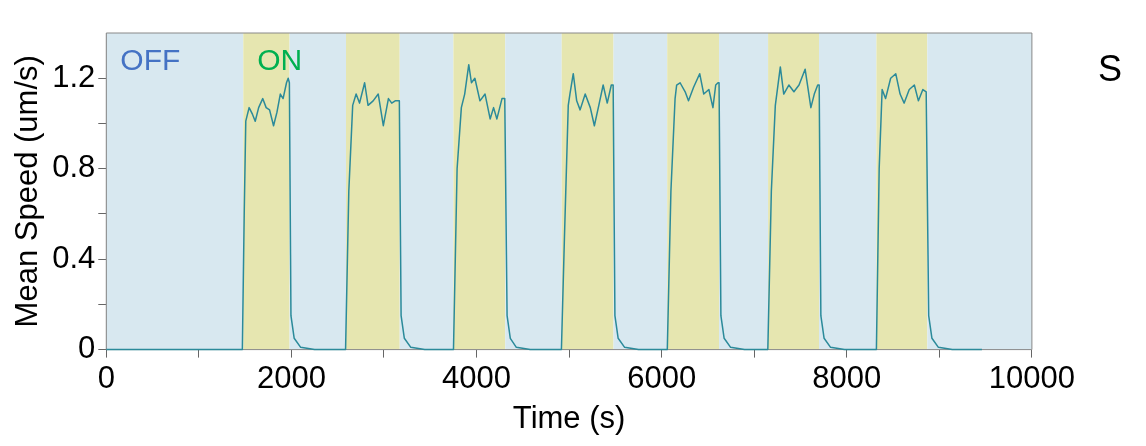  I want to click on y-axis-title: Mean Speed (um/s), so click(27, 191).